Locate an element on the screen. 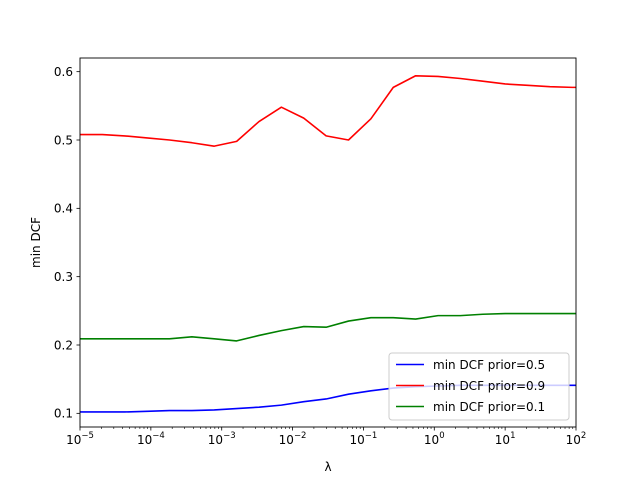 This screenshot has width=640, height=480. legend-label-2: min DCF prior=0.9 is located at coordinates (489, 386).